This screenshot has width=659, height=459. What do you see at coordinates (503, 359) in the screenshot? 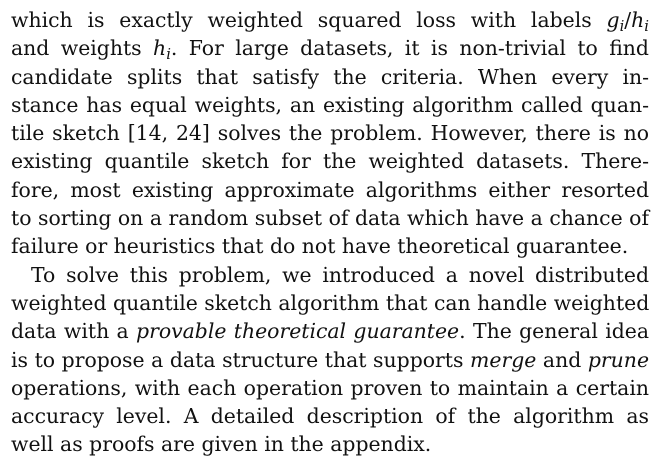
I see `emphasis-merge: merge` at bounding box center [503, 359].